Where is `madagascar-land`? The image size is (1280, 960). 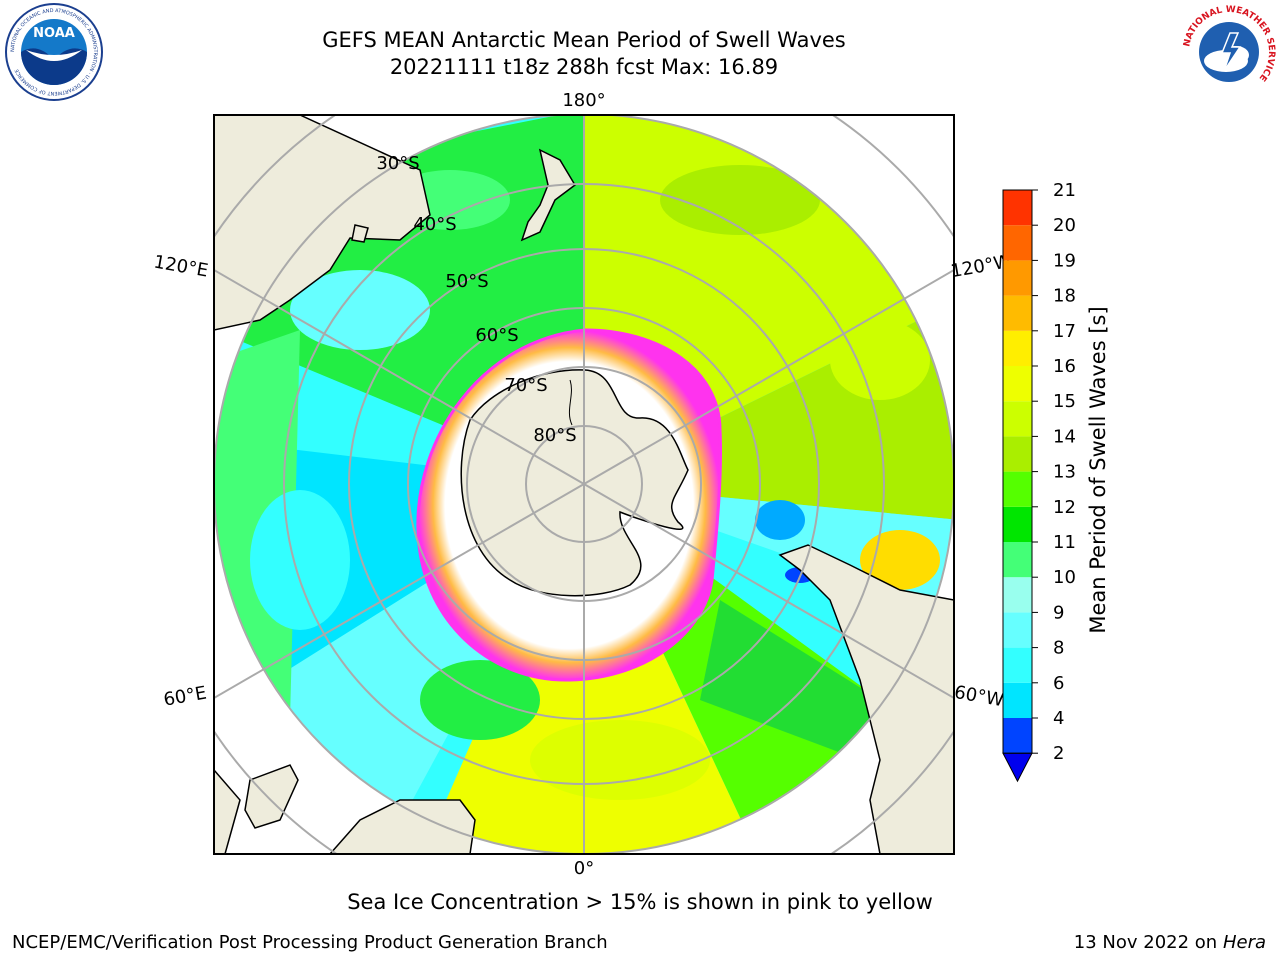 madagascar-land is located at coordinates (271, 796).